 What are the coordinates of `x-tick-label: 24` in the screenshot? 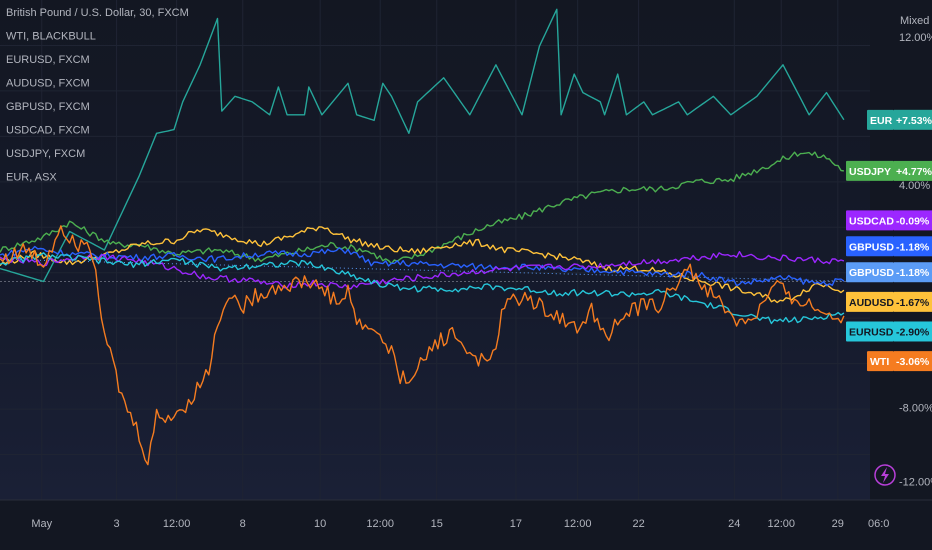 It's located at (734, 524).